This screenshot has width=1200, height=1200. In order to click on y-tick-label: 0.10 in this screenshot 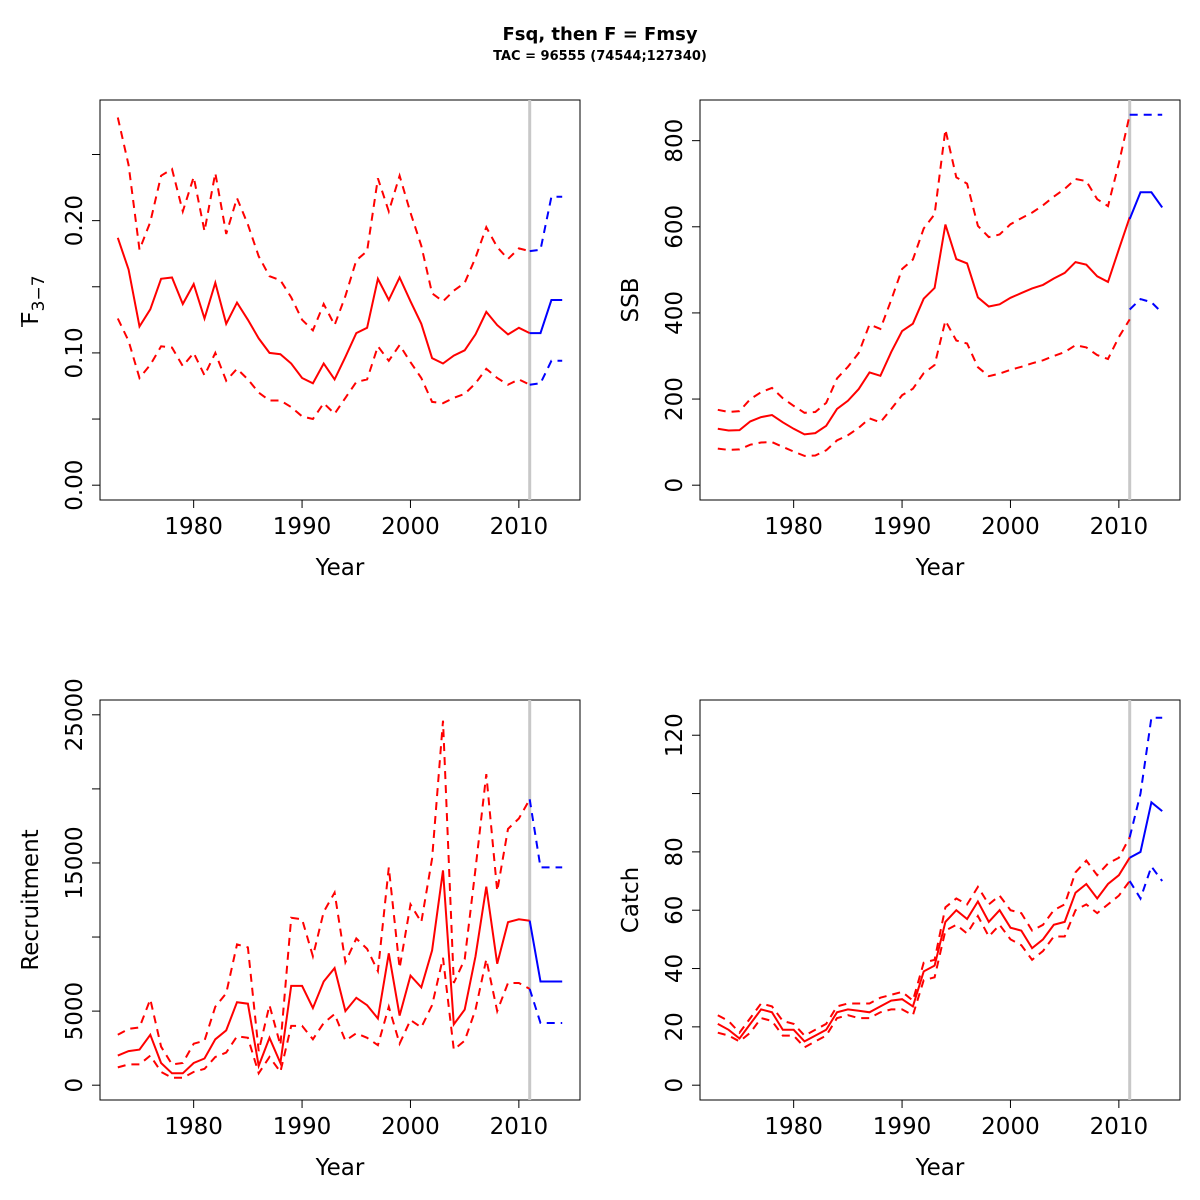, I will do `click(75, 352)`.